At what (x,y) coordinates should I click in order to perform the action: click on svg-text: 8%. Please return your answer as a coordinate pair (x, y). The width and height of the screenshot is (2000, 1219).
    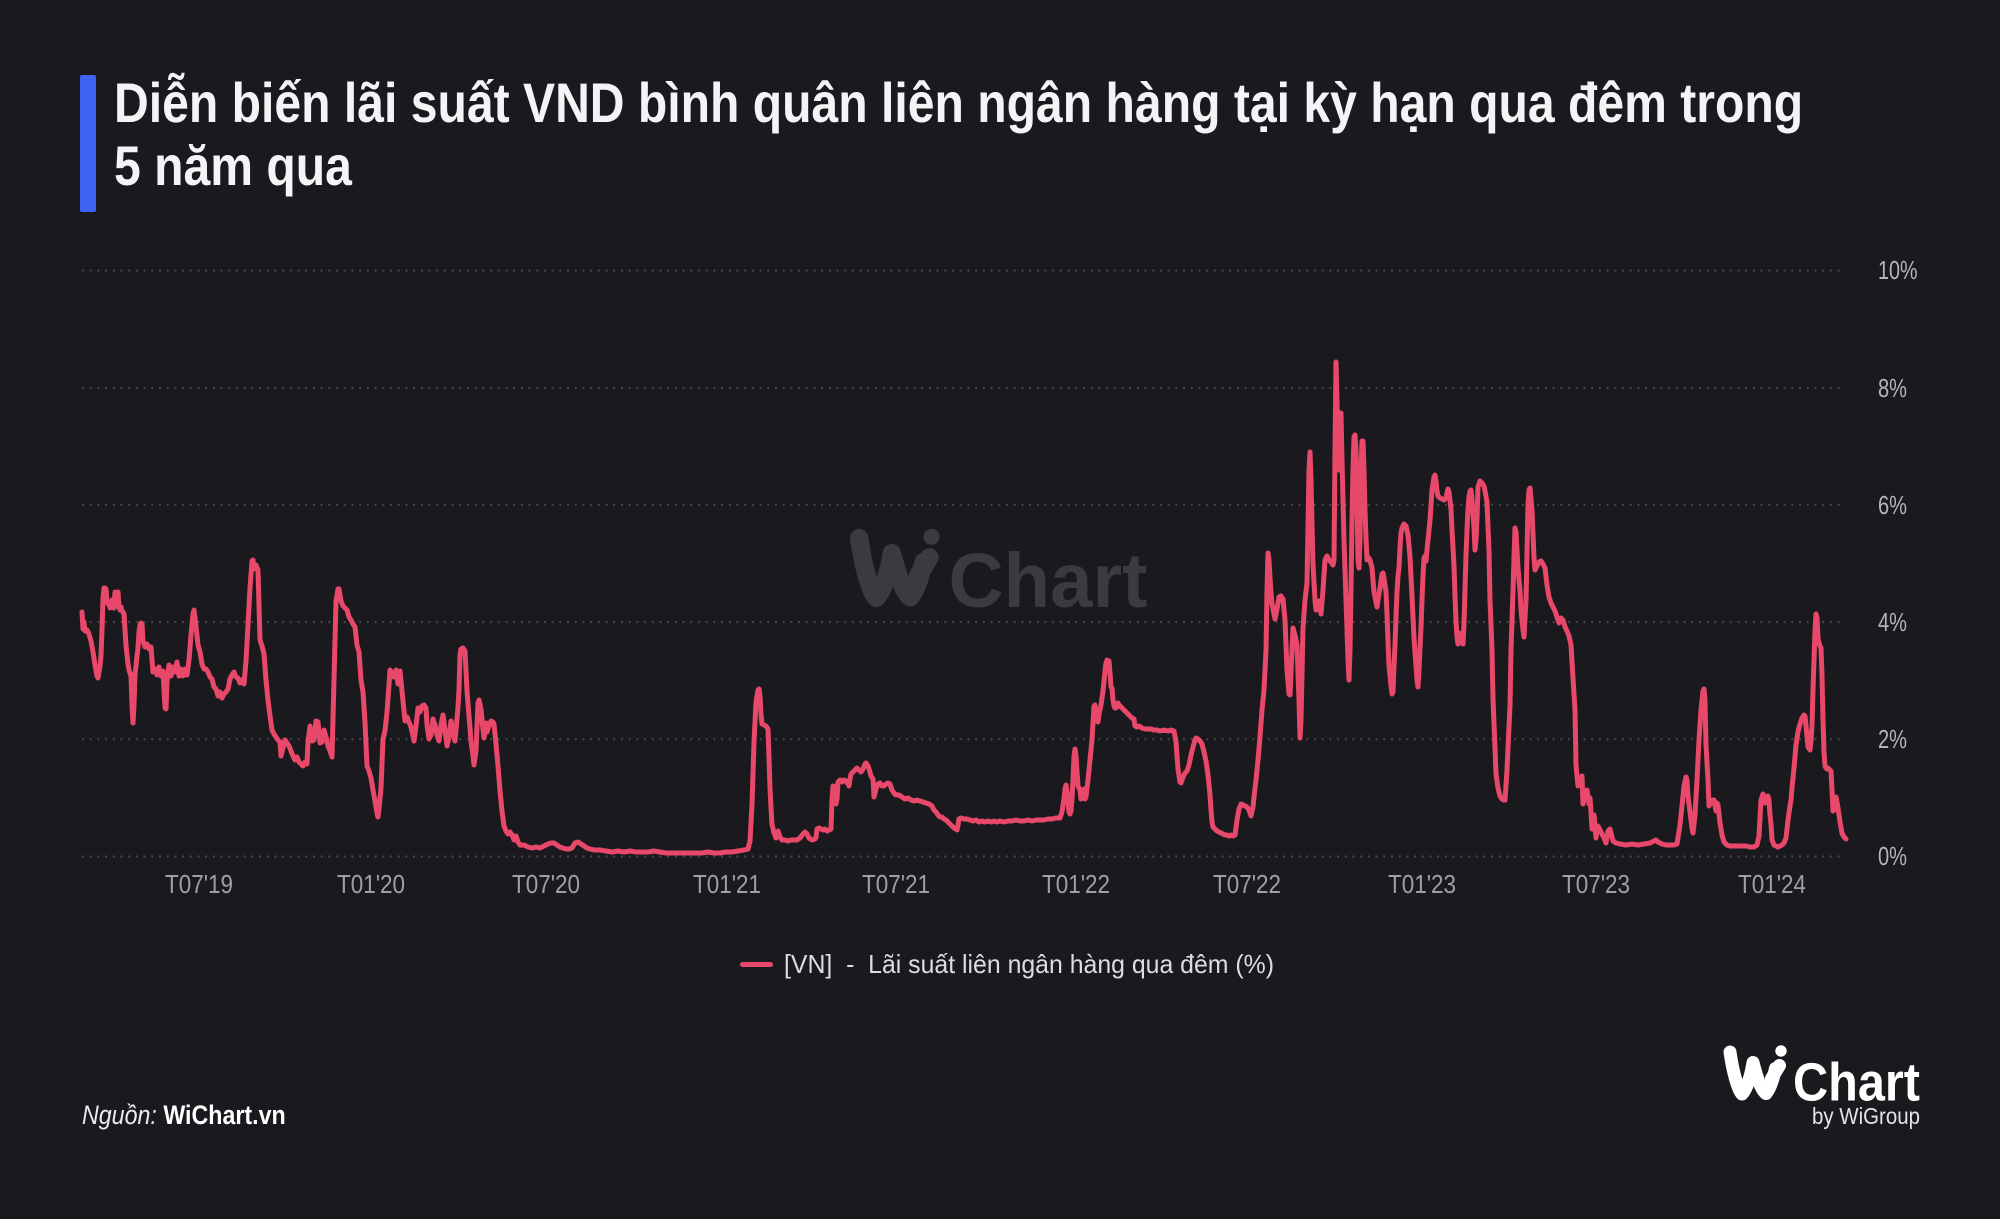
    Looking at the image, I should click on (1892, 388).